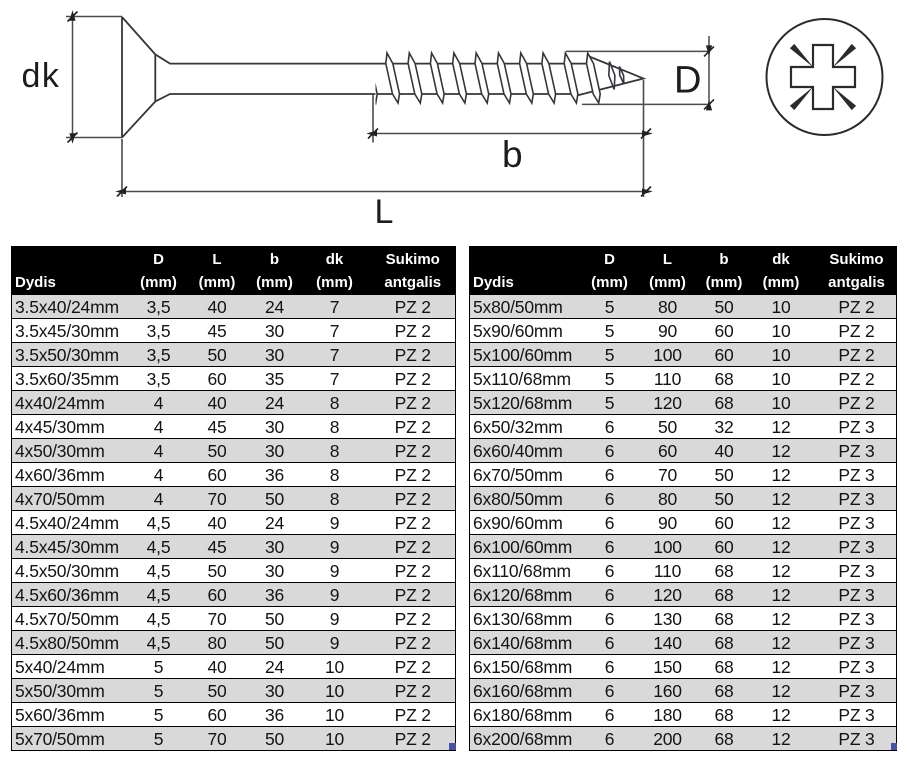 This screenshot has width=907, height=757. I want to click on svg-text: L, so click(384, 212).